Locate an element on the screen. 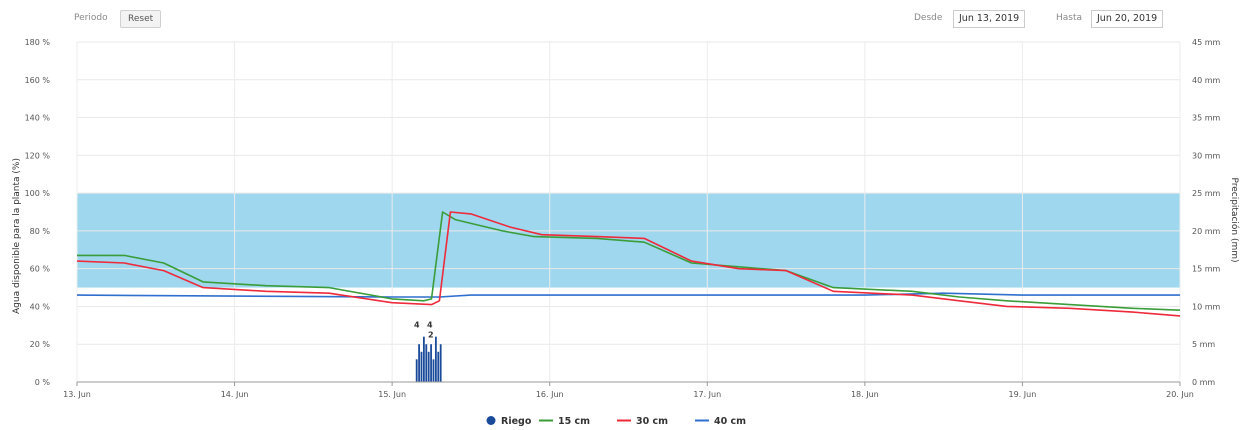 This screenshot has height=430, width=1245. y-tick-label: 140 % is located at coordinates (38, 118).